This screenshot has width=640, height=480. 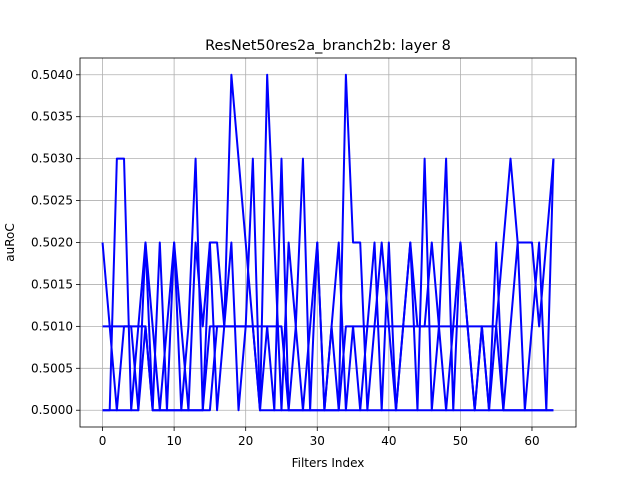 I want to click on y-axis-title: auRoC, so click(x=10, y=242).